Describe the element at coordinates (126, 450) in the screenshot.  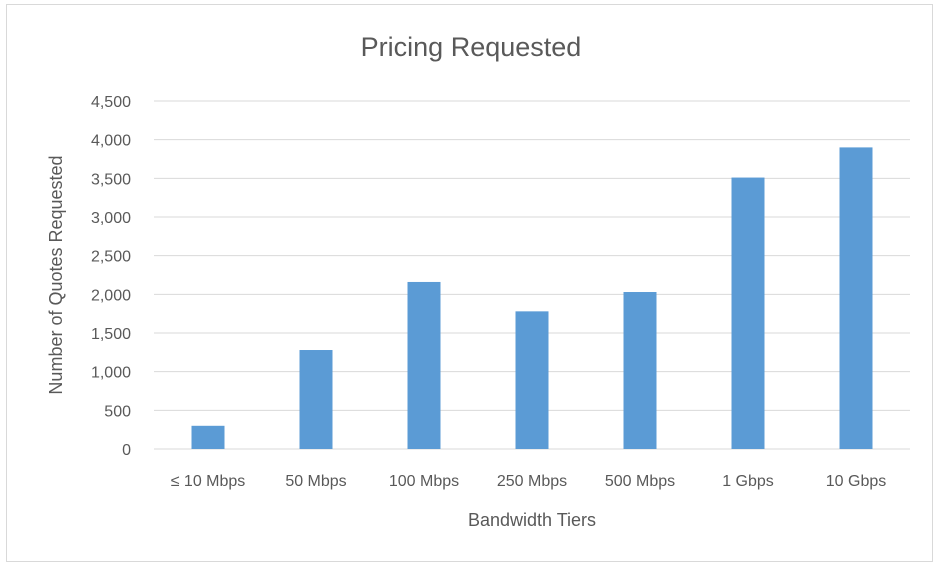
I see `y-tick-label: 0` at that location.